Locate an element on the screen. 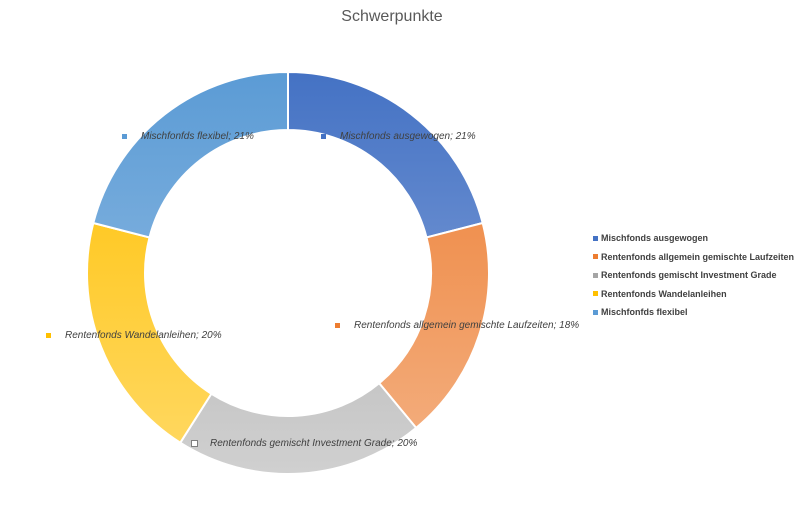  data-label-rentenfonds-wandelanleihen: Rentenfonds Wandelanleihen; 20% is located at coordinates (134, 335).